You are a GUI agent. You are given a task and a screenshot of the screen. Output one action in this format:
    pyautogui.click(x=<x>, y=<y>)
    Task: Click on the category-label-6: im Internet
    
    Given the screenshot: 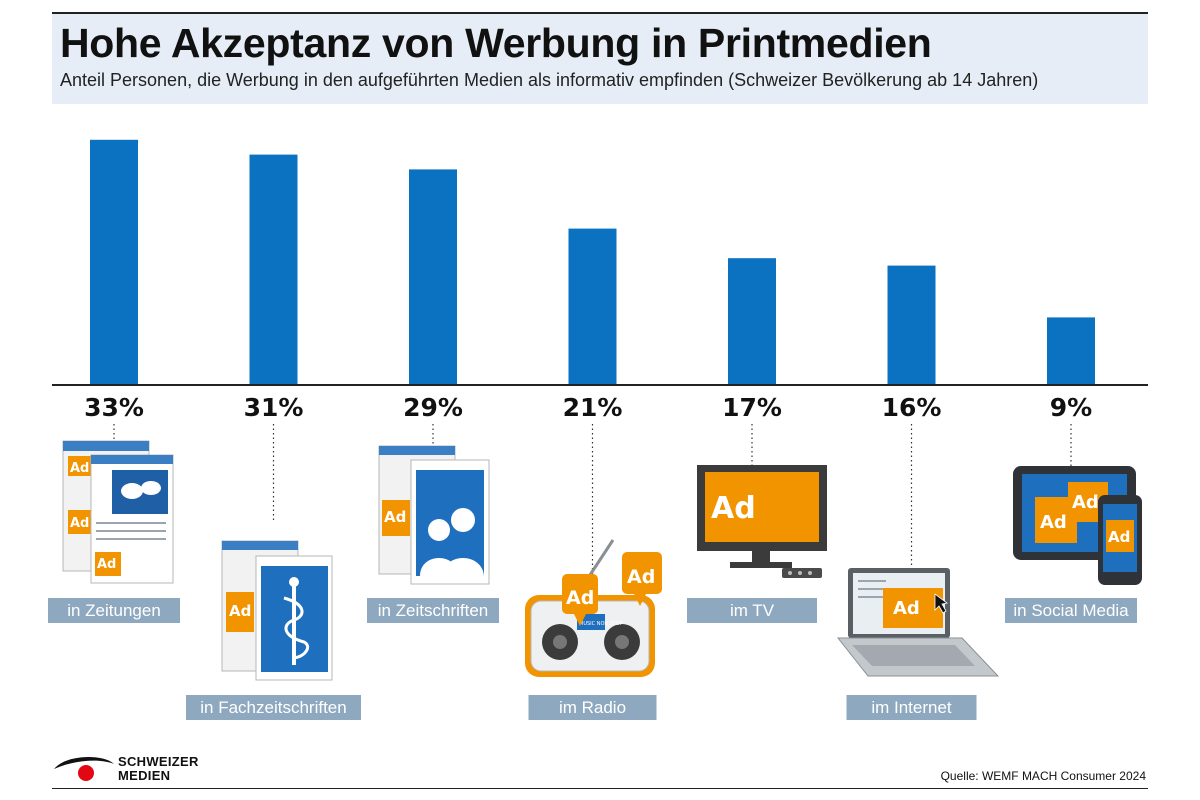 What is the action you would take?
    pyautogui.click(x=911, y=707)
    